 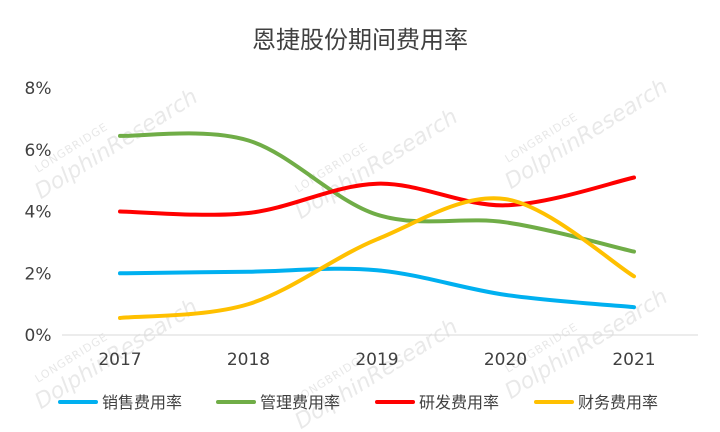 What do you see at coordinates (358, 402) in the screenshot?
I see `legend: 销售费用率 管理费用率 研发费用率 财务费用率` at bounding box center [358, 402].